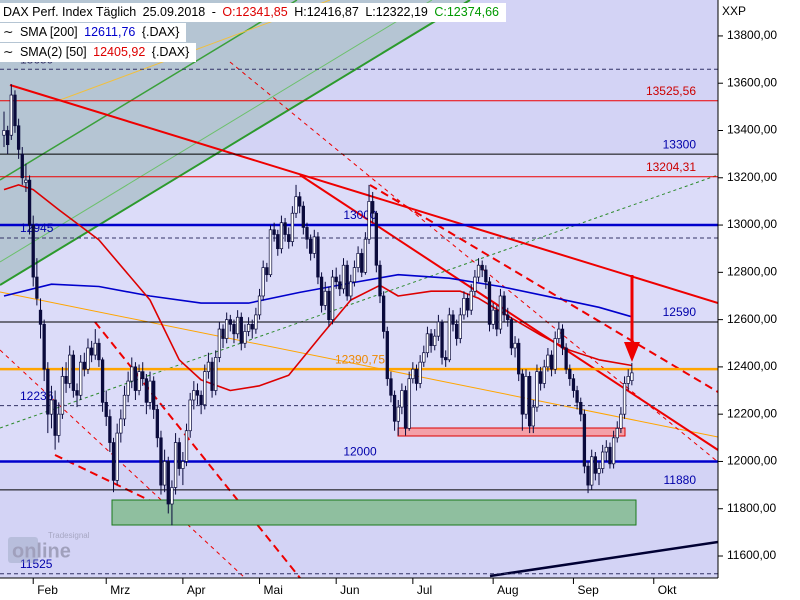 Image resolution: width=800 pixels, height=600 pixels. Describe the element at coordinates (752, 177) in the screenshot. I see `y-tick-label: 13200,00` at that location.